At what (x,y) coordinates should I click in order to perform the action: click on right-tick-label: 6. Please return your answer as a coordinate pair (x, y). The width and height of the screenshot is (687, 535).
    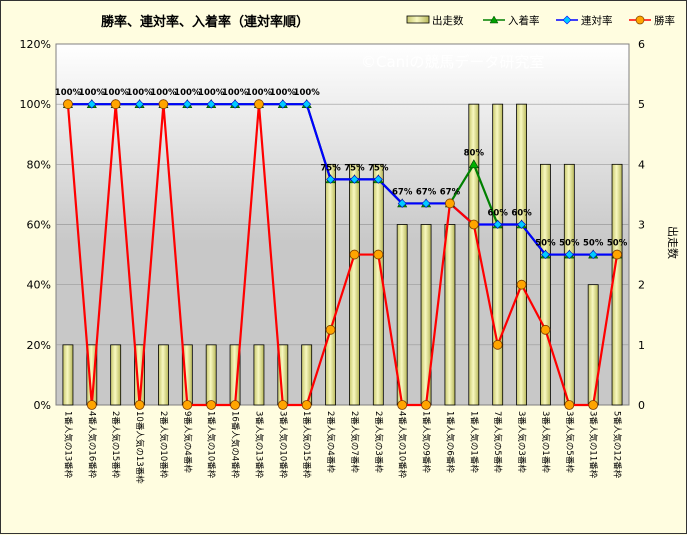
    Looking at the image, I should click on (641, 44).